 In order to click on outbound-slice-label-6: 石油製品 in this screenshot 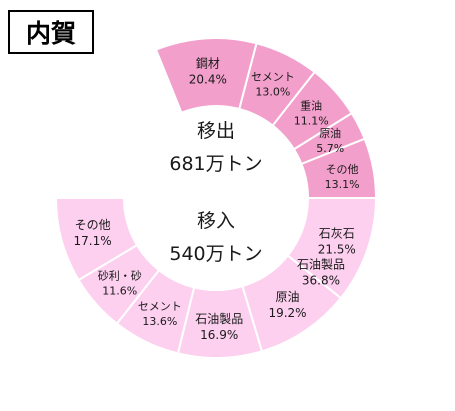, I will do `click(321, 264)`.